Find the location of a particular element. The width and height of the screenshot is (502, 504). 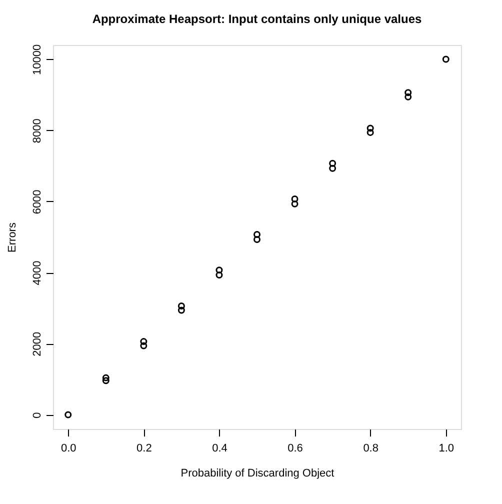

y-tick-label: 10000 is located at coordinates (38, 60).